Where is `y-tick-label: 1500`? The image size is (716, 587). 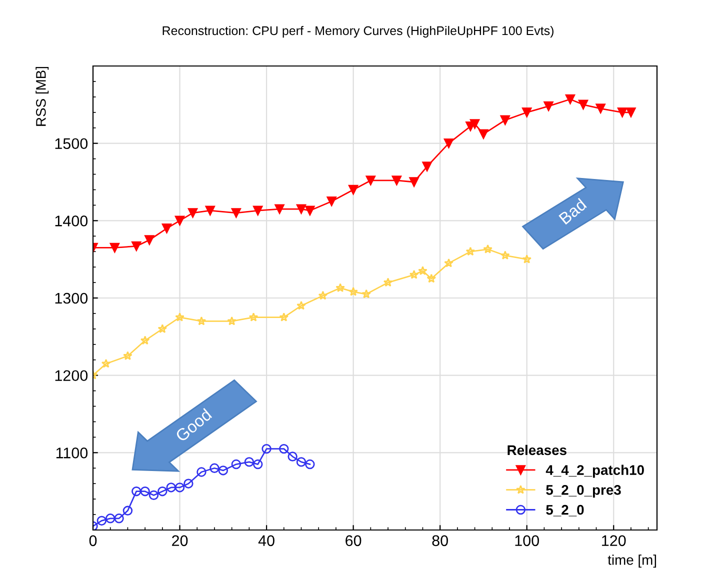 y-tick-label: 1500 is located at coordinates (71, 144).